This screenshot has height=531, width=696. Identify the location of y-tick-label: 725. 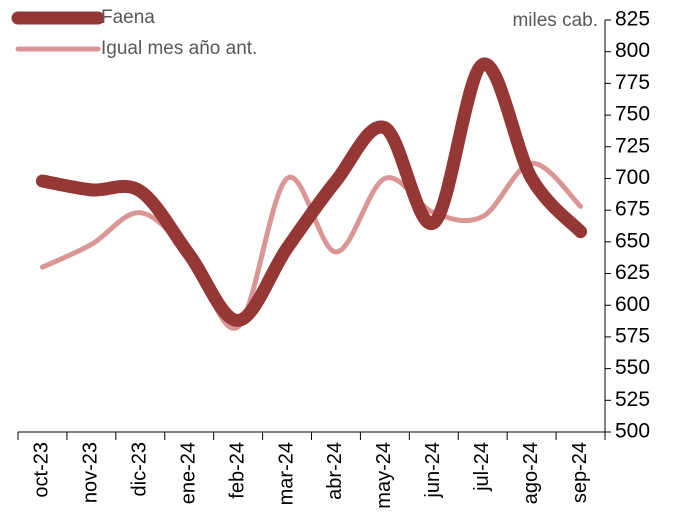
(632, 145).